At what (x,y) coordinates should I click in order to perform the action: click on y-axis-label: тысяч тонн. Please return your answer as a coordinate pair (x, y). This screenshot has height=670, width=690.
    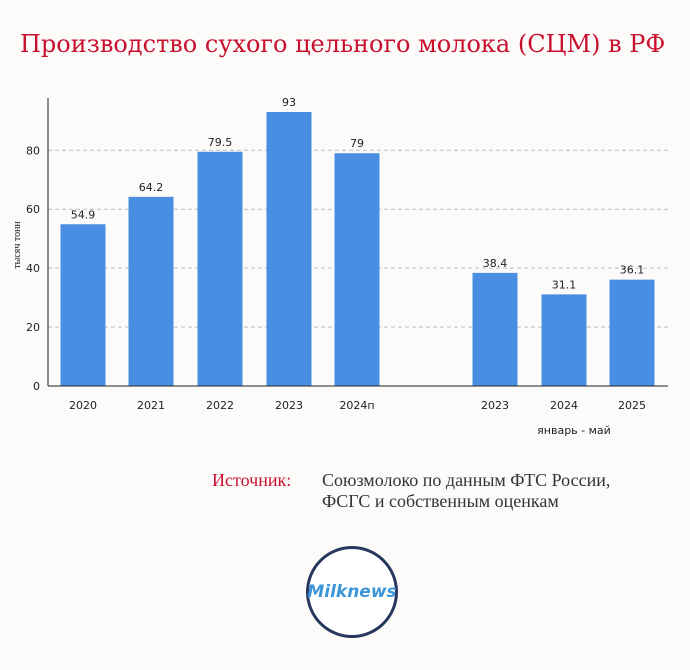
    Looking at the image, I should click on (17, 245).